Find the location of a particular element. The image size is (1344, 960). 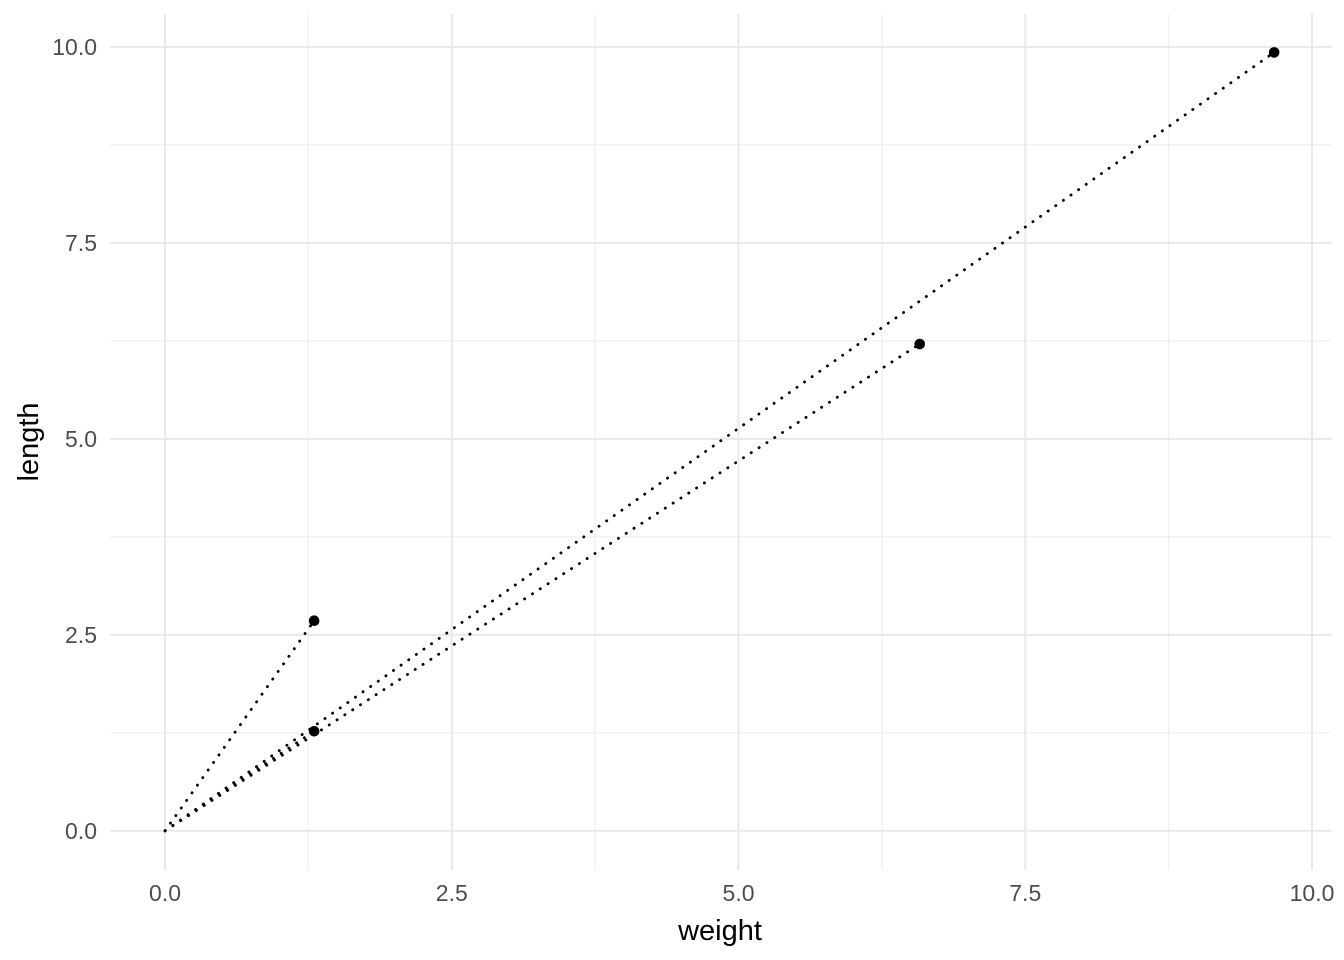

y-axis-title: length is located at coordinates (29, 441).